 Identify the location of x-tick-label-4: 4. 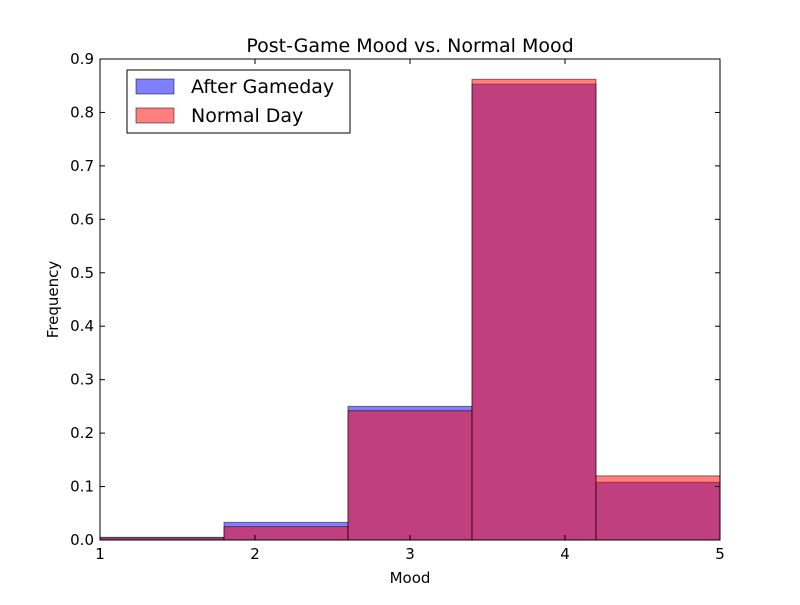
(565, 554).